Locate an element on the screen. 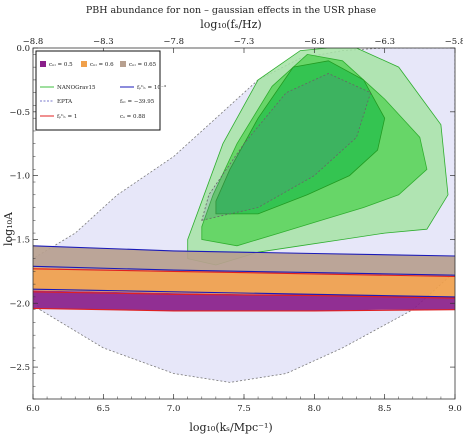 Image resolution: width=463 pixels, height=440 pixels. top-axis-title: log₁₀(fₛ/Hz) is located at coordinates (230, 24).